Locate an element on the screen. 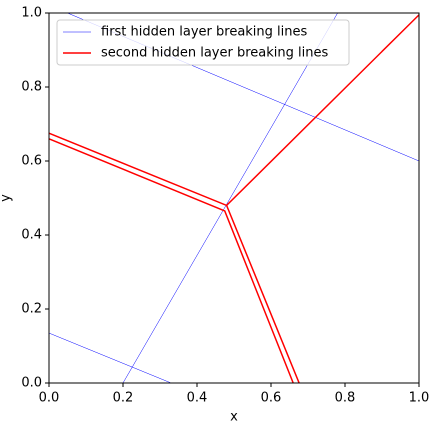 The height and width of the screenshot is (425, 434). y-tick-label: 0.6 is located at coordinates (31, 161).